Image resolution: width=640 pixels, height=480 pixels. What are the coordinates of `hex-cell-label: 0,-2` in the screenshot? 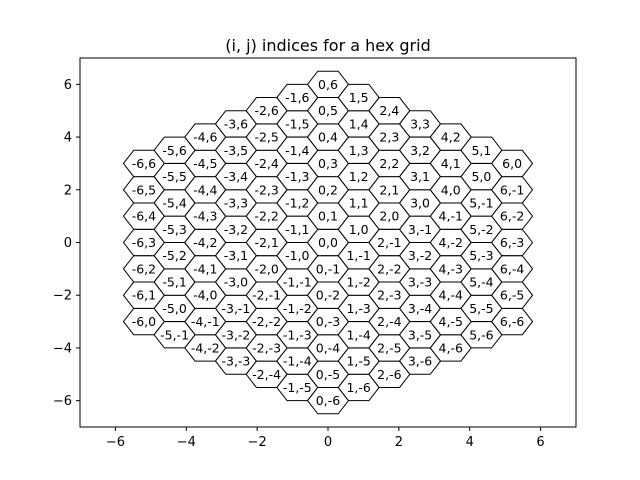 It's located at (328, 295).